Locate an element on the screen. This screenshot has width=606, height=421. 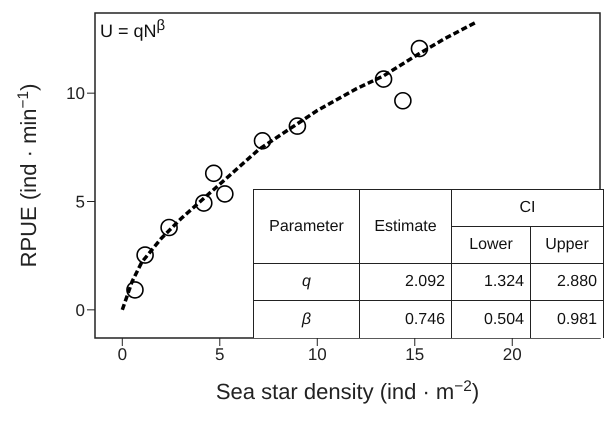
x-axis-title: Sea star density (ind · m$^{−2}$) is located at coordinates (348, 391).